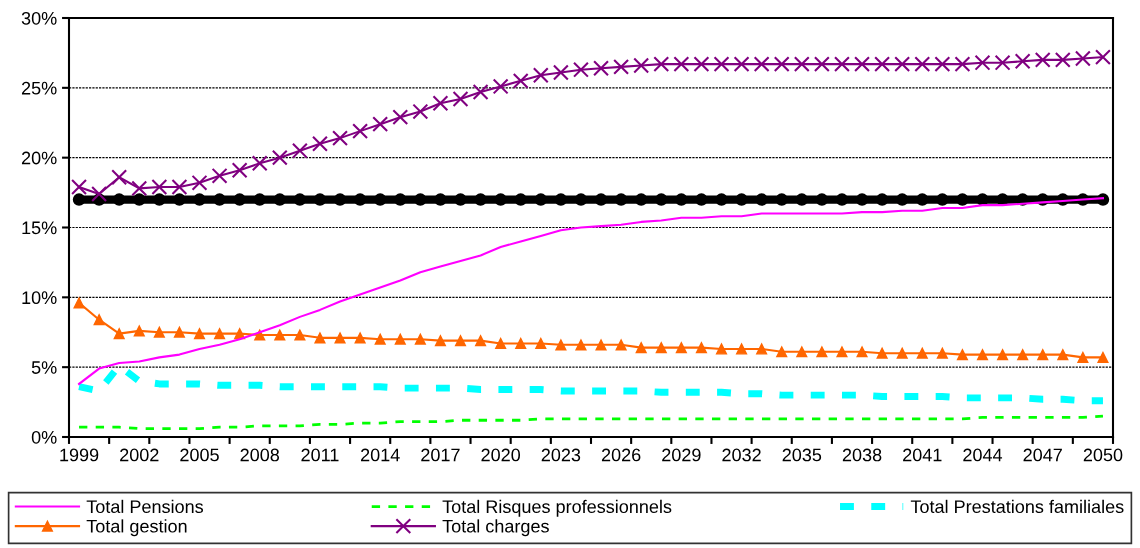 The image size is (1140, 548). Describe the element at coordinates (495, 528) in the screenshot. I see `legend-label: Total charges` at that location.